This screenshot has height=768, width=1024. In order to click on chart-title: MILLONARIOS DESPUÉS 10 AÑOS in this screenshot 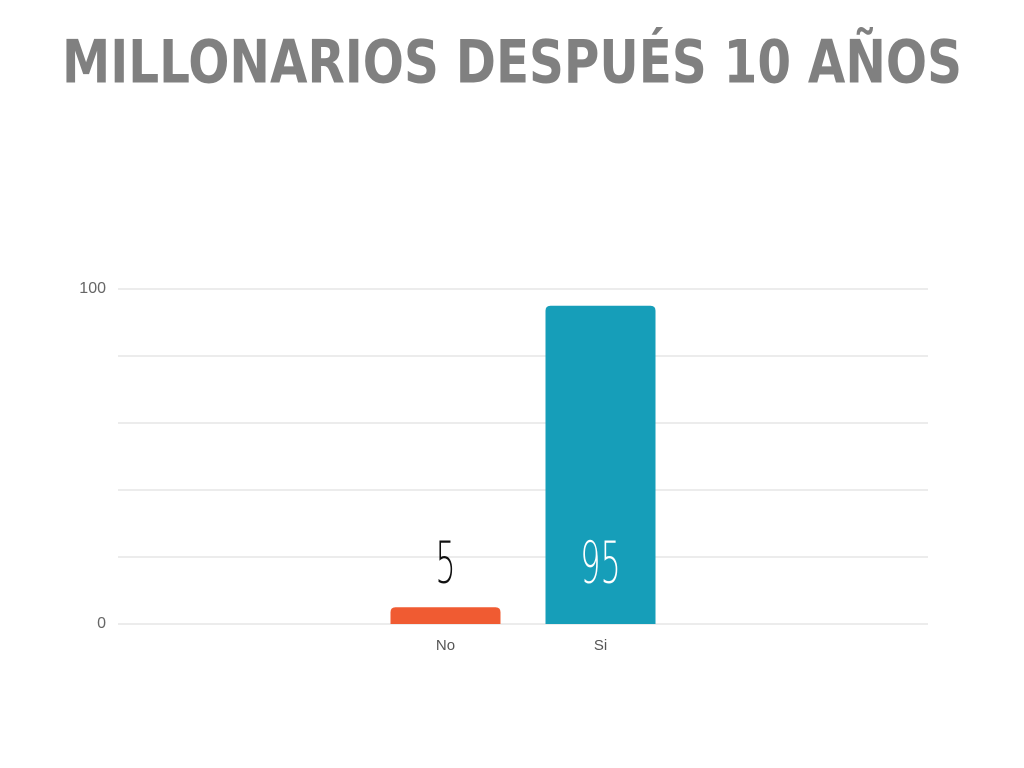, I will do `click(512, 62)`.